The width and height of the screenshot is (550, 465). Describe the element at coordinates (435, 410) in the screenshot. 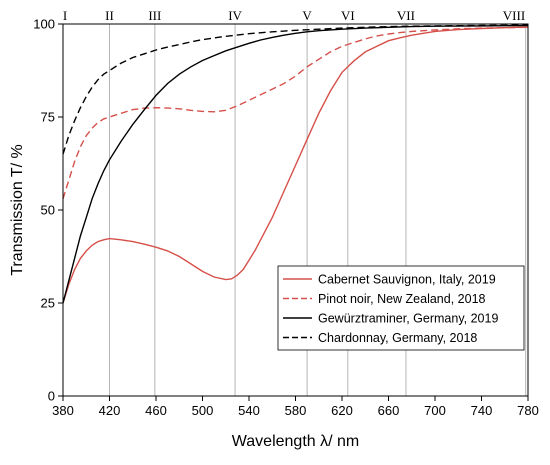

I see `x-tick-label-700: 700` at that location.